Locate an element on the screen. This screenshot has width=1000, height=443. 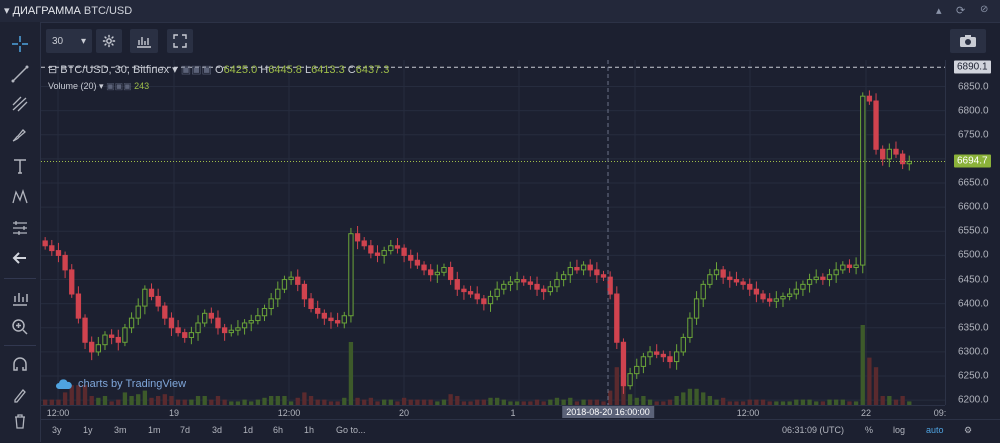
range-1y: 1y is located at coordinates (88, 430).